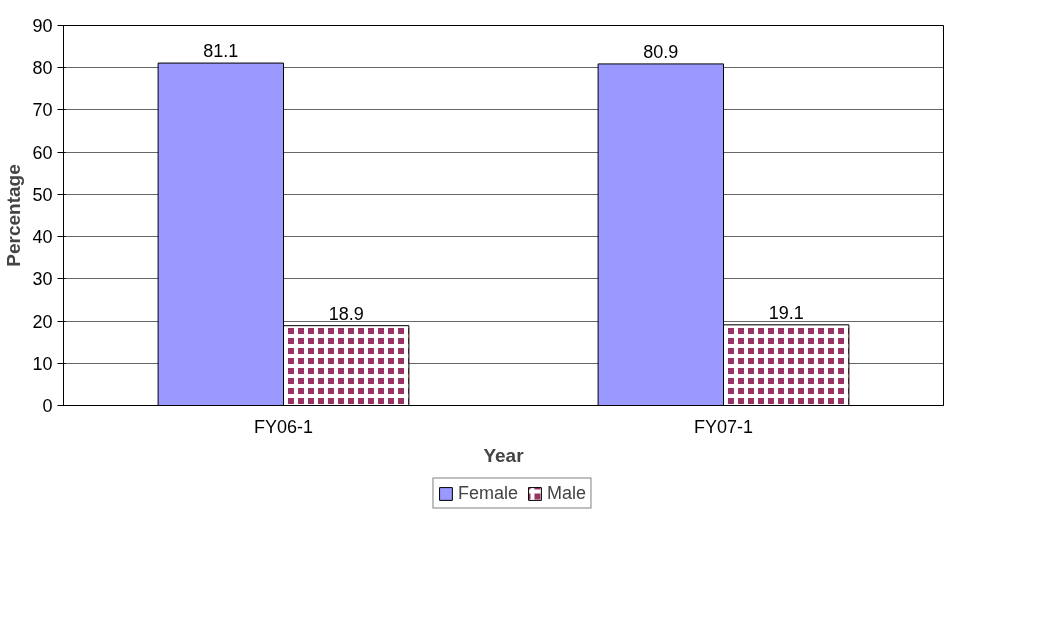 The image size is (1044, 631). I want to click on data-label: 81.1, so click(221, 51).